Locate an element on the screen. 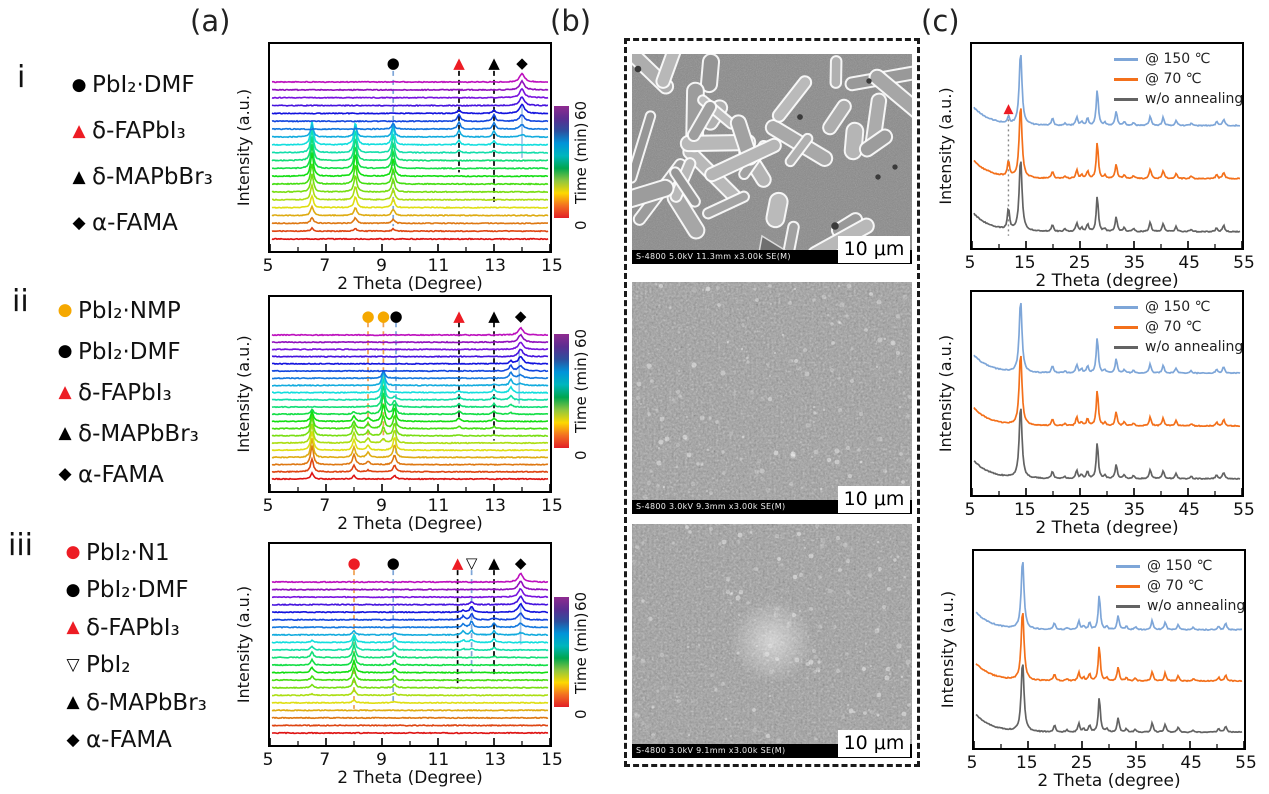  legend-marker-9650: ▲ is located at coordinates (79, 176).